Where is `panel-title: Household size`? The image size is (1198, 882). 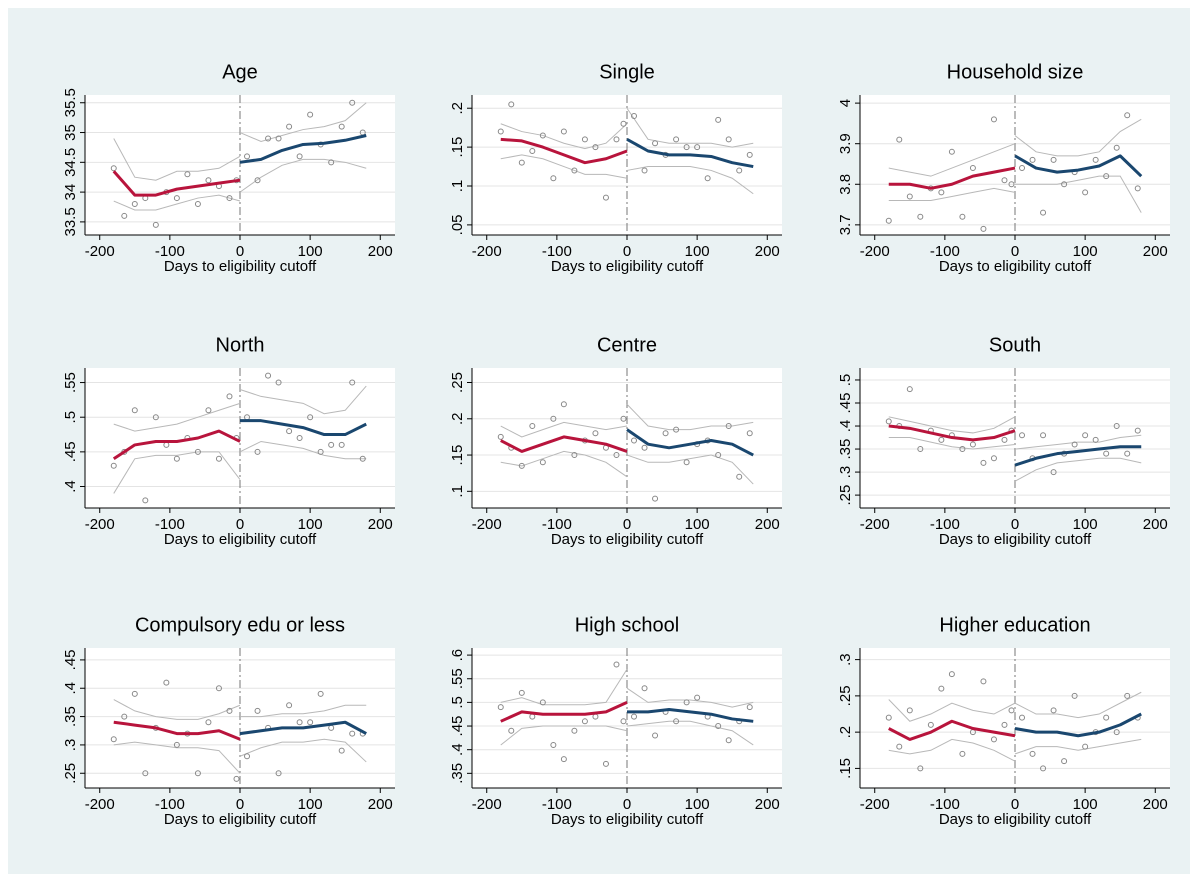 panel-title: Household size is located at coordinates (1015, 72).